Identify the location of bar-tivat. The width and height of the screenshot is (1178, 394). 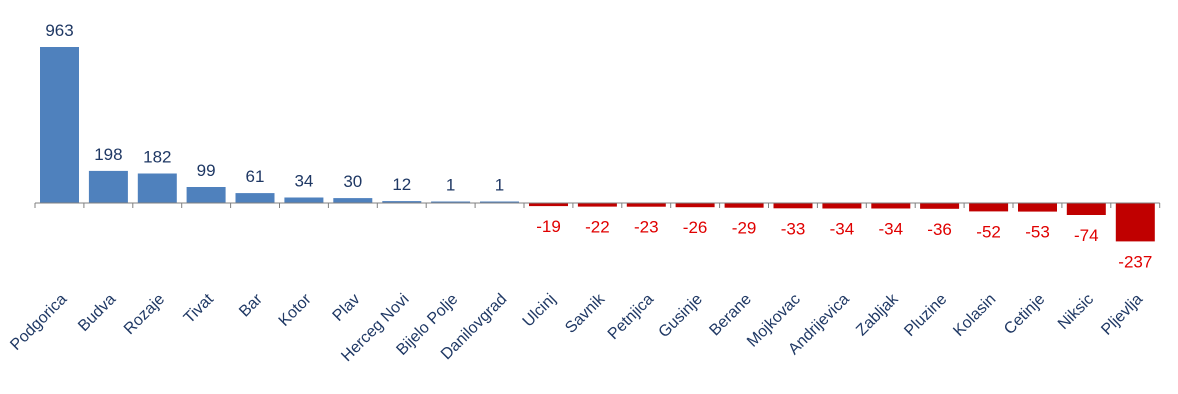
(206, 195).